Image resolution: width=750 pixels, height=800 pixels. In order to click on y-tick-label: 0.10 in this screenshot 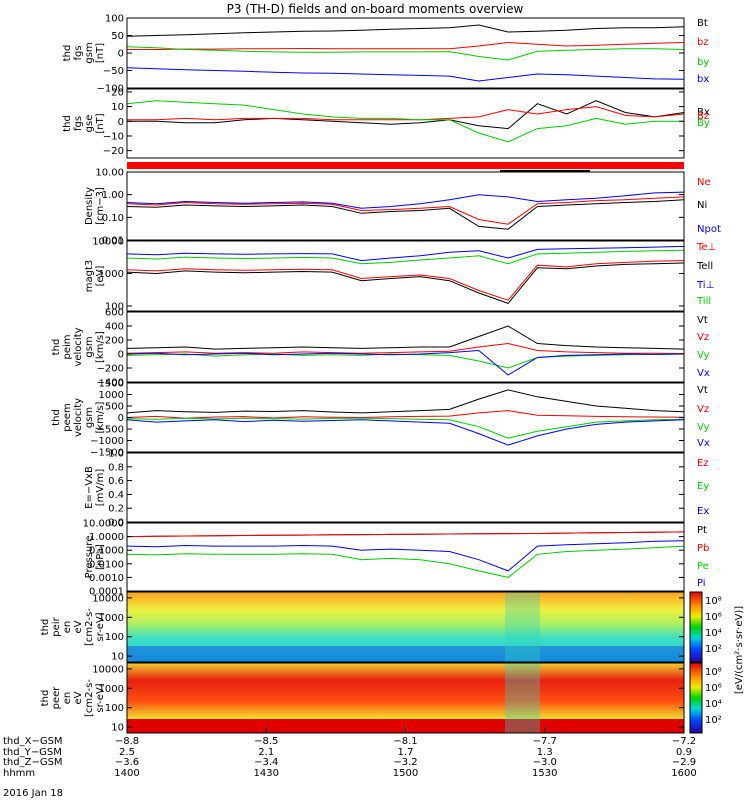, I will do `click(113, 218)`.